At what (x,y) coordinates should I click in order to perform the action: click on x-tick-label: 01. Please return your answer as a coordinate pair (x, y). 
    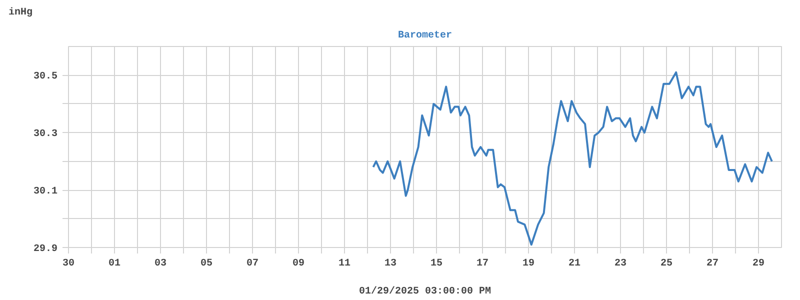
    Looking at the image, I should click on (114, 264).